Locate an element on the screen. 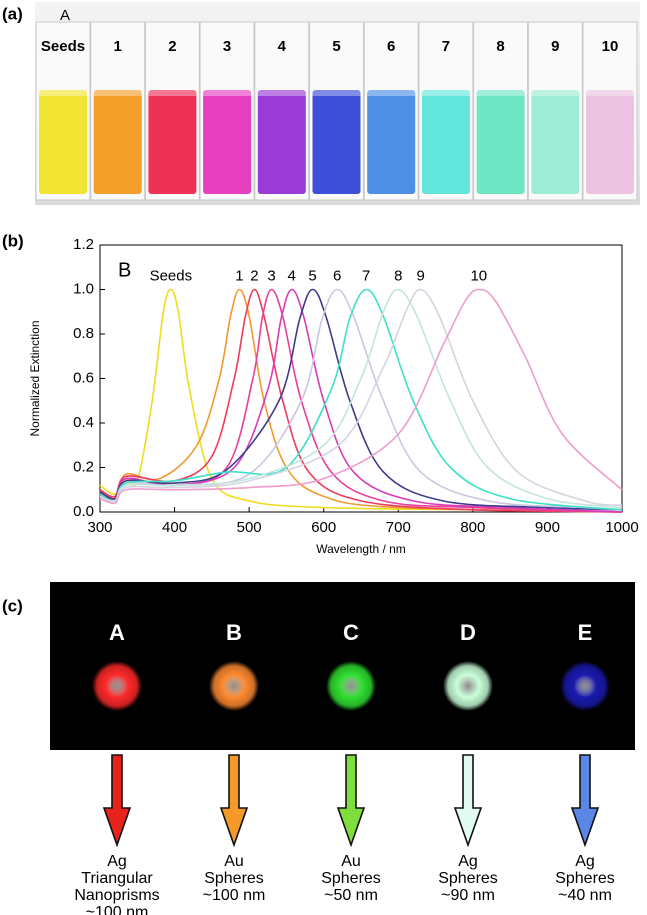 This screenshot has width=647, height=915. panel-label: (c) is located at coordinates (12, 605).